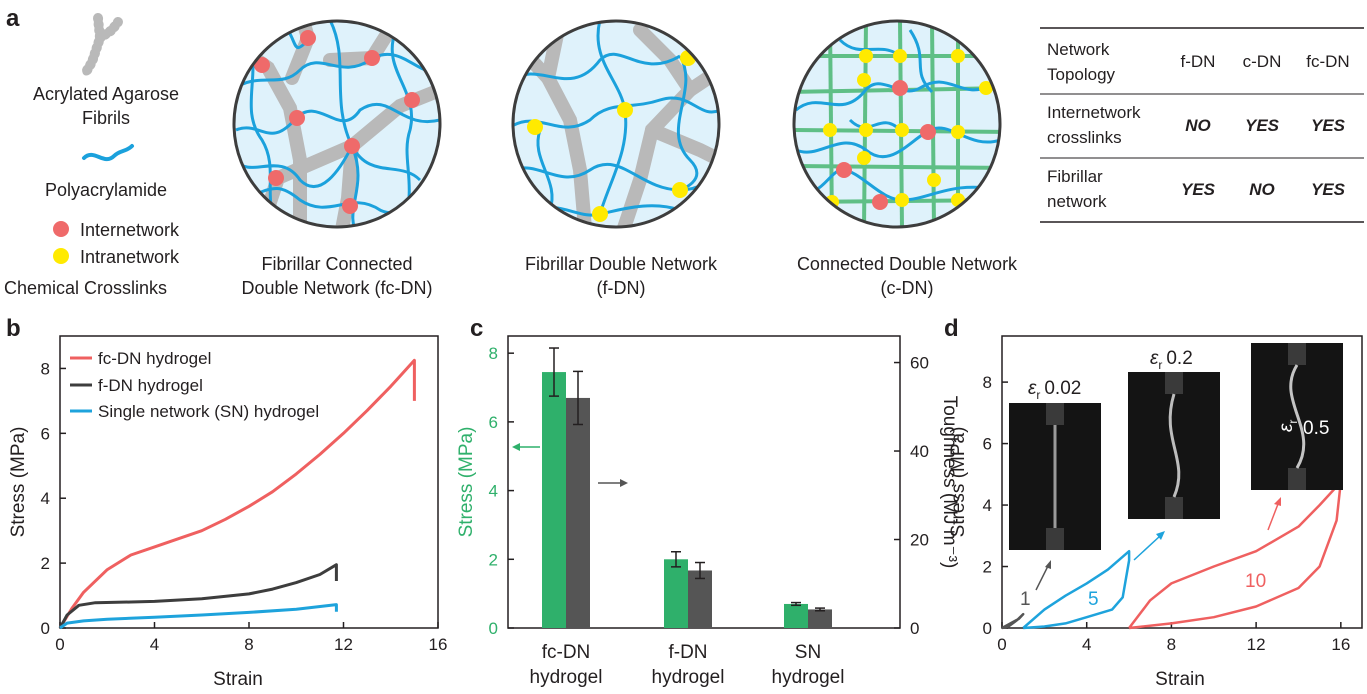 The width and height of the screenshot is (1367, 694). Describe the element at coordinates (493, 559) in the screenshot. I see `y-tick-label: 2` at that location.